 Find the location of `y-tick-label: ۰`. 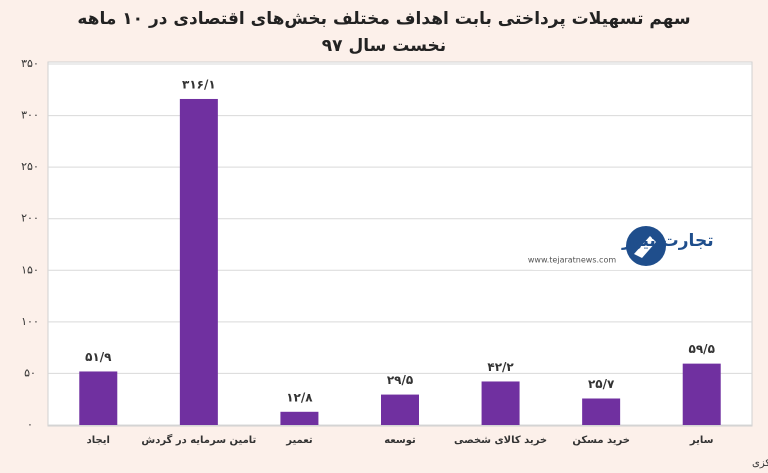

y-tick-label: ۰ is located at coordinates (30, 424).